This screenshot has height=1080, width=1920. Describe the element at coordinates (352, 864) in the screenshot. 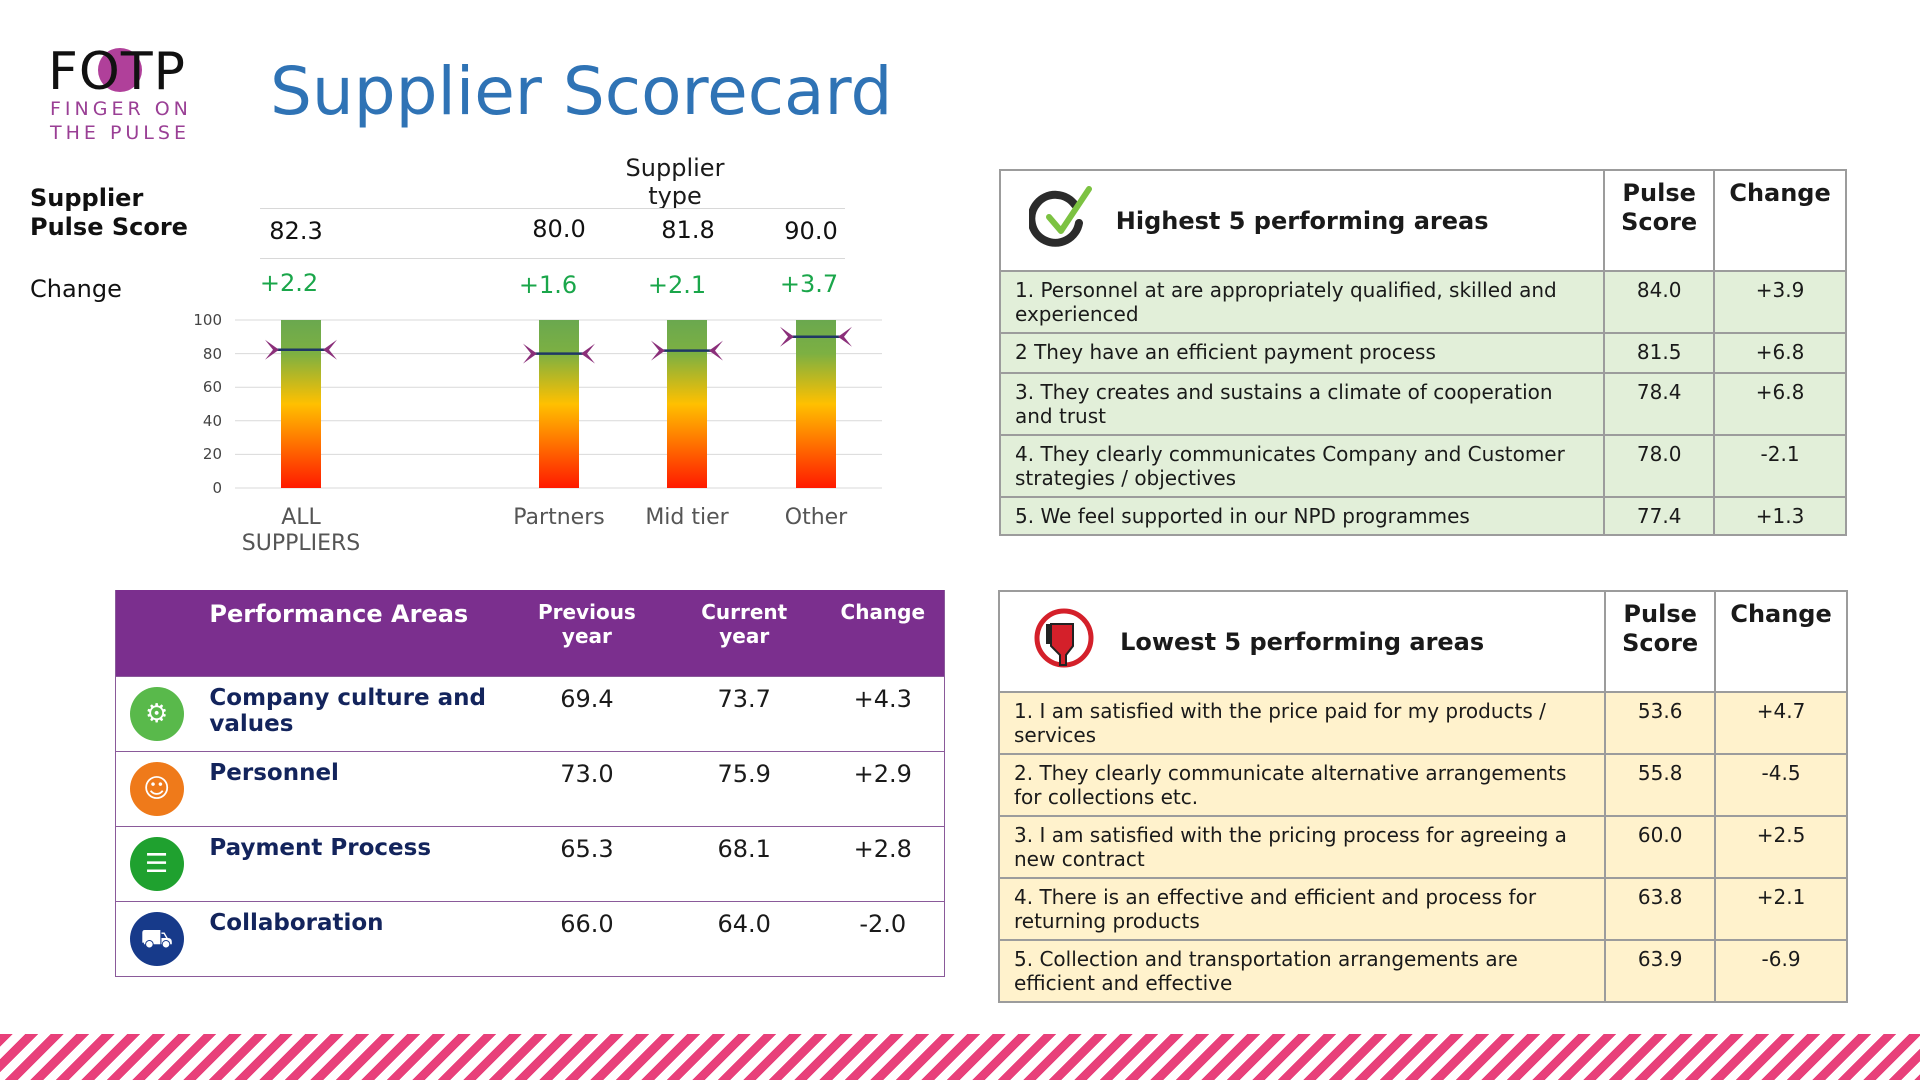

I see `performance-area-name: Payment Process` at that location.